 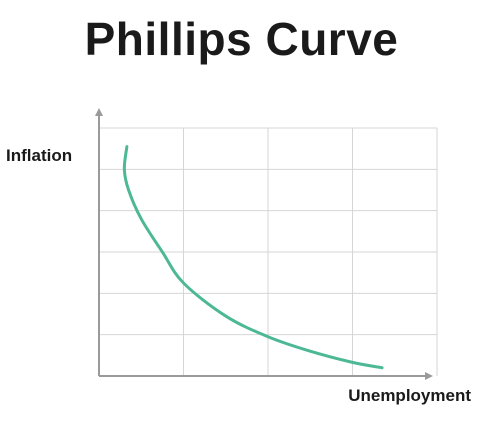 I want to click on x-axis-label: Unemployment, so click(x=409, y=395).